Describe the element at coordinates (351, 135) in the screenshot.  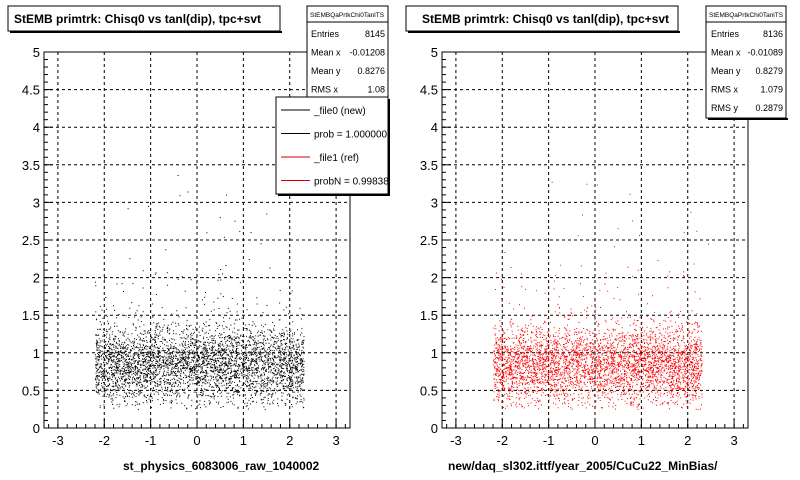
I see `legend-entry: prob = 1.000000` at that location.